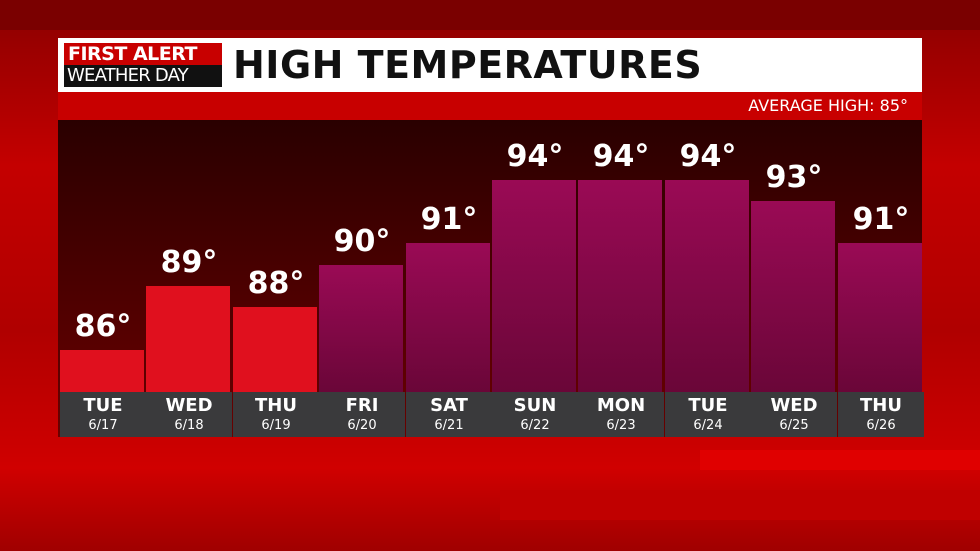 Image resolution: width=980 pixels, height=551 pixels. I want to click on value-label: 90°, so click(362, 241).